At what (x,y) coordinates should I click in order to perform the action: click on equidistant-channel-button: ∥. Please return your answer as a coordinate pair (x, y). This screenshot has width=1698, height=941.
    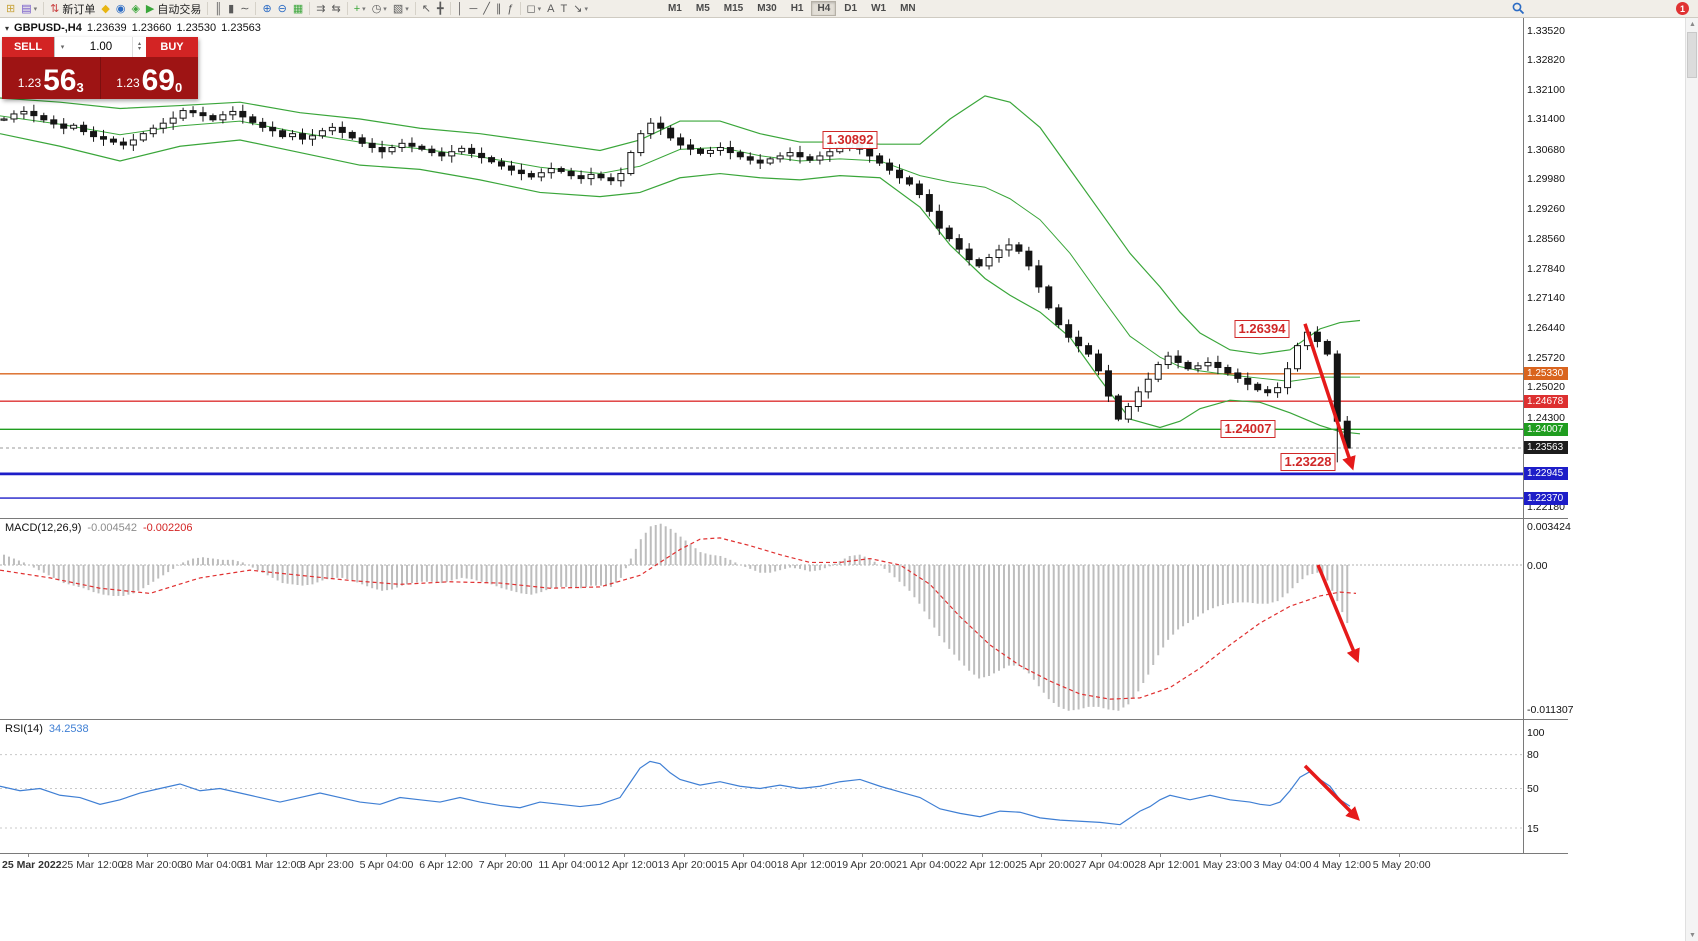
    Looking at the image, I should click on (499, 9).